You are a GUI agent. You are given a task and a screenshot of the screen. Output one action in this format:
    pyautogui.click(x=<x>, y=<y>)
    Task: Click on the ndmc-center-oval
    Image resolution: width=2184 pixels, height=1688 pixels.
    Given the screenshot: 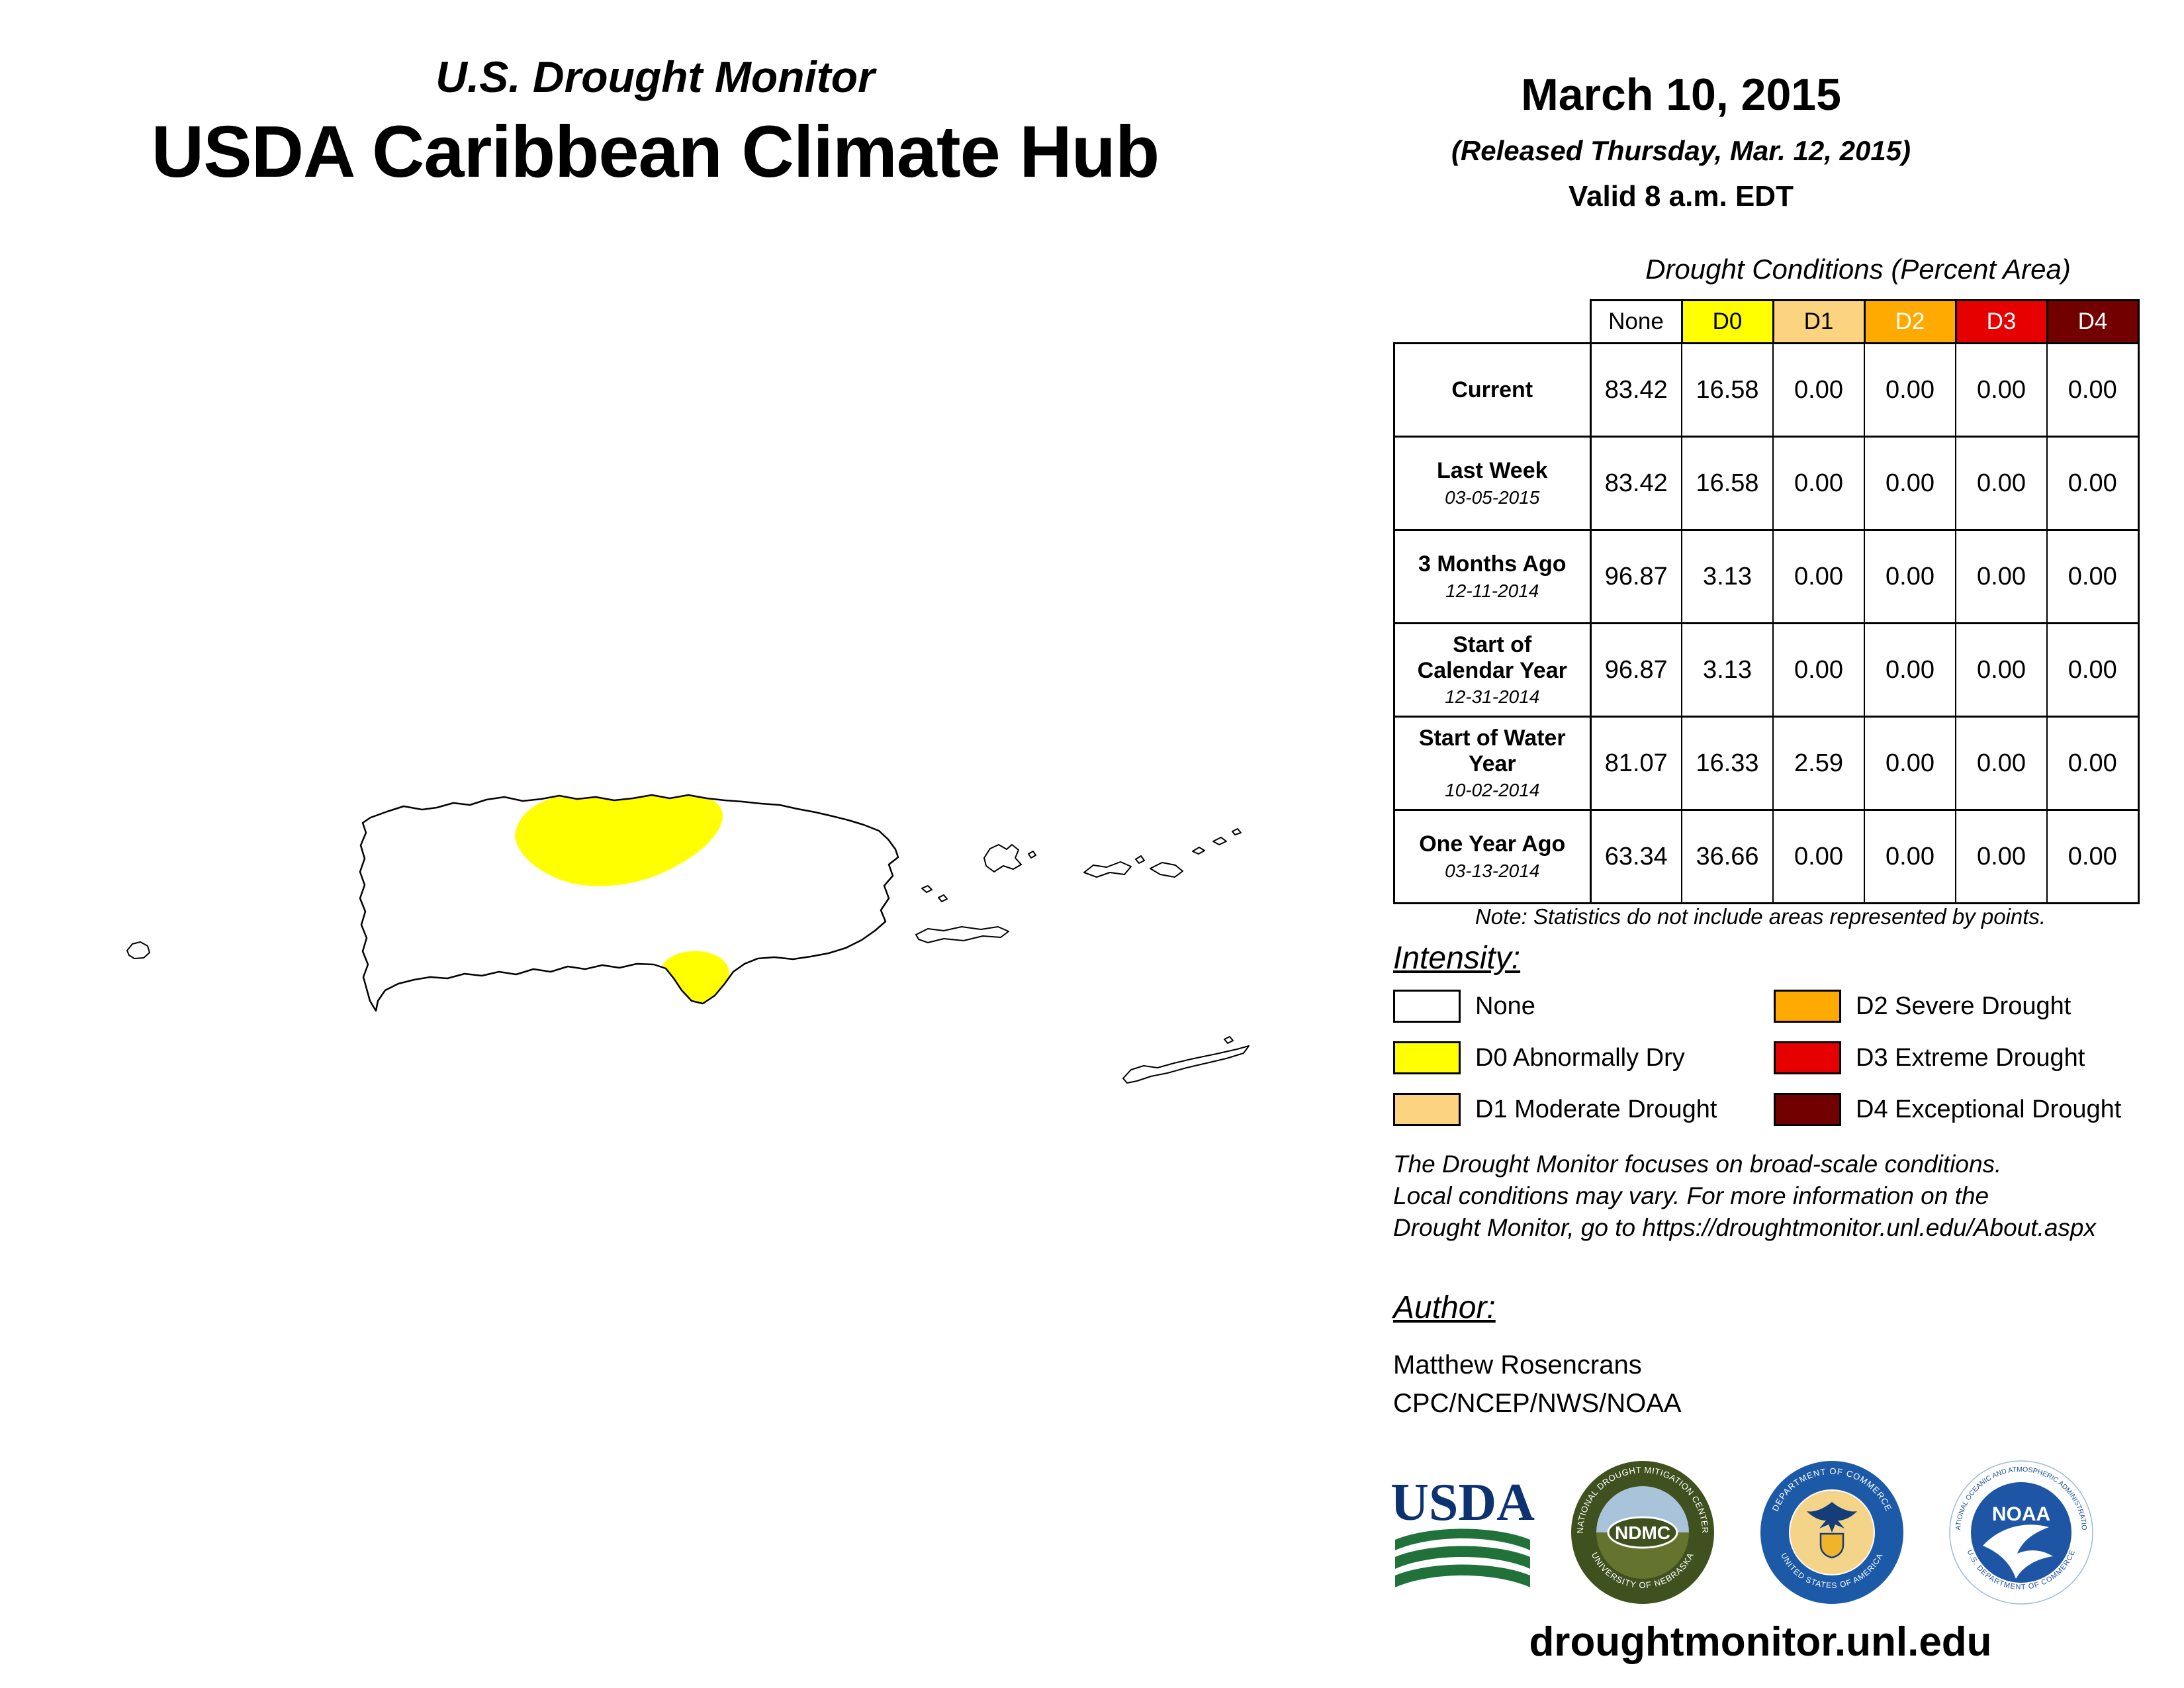 What is the action you would take?
    pyautogui.click(x=1642, y=1532)
    